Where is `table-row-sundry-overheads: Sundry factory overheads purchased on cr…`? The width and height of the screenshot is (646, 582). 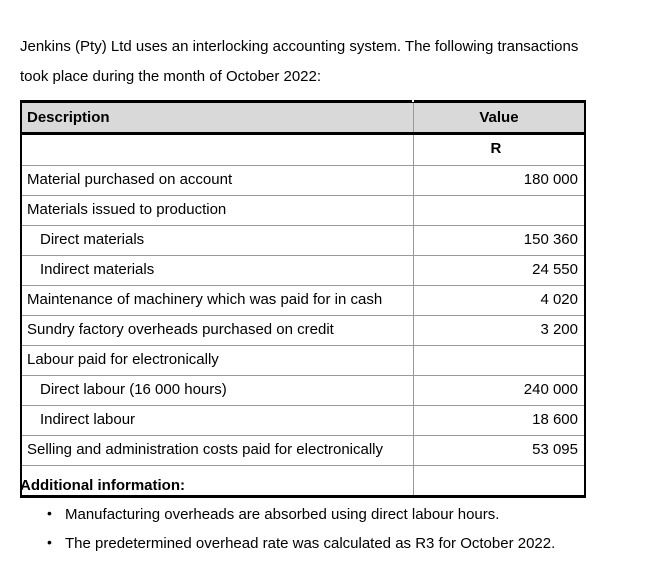 table-row-sundry-overheads: Sundry factory overheads purchased on cr… is located at coordinates (303, 330).